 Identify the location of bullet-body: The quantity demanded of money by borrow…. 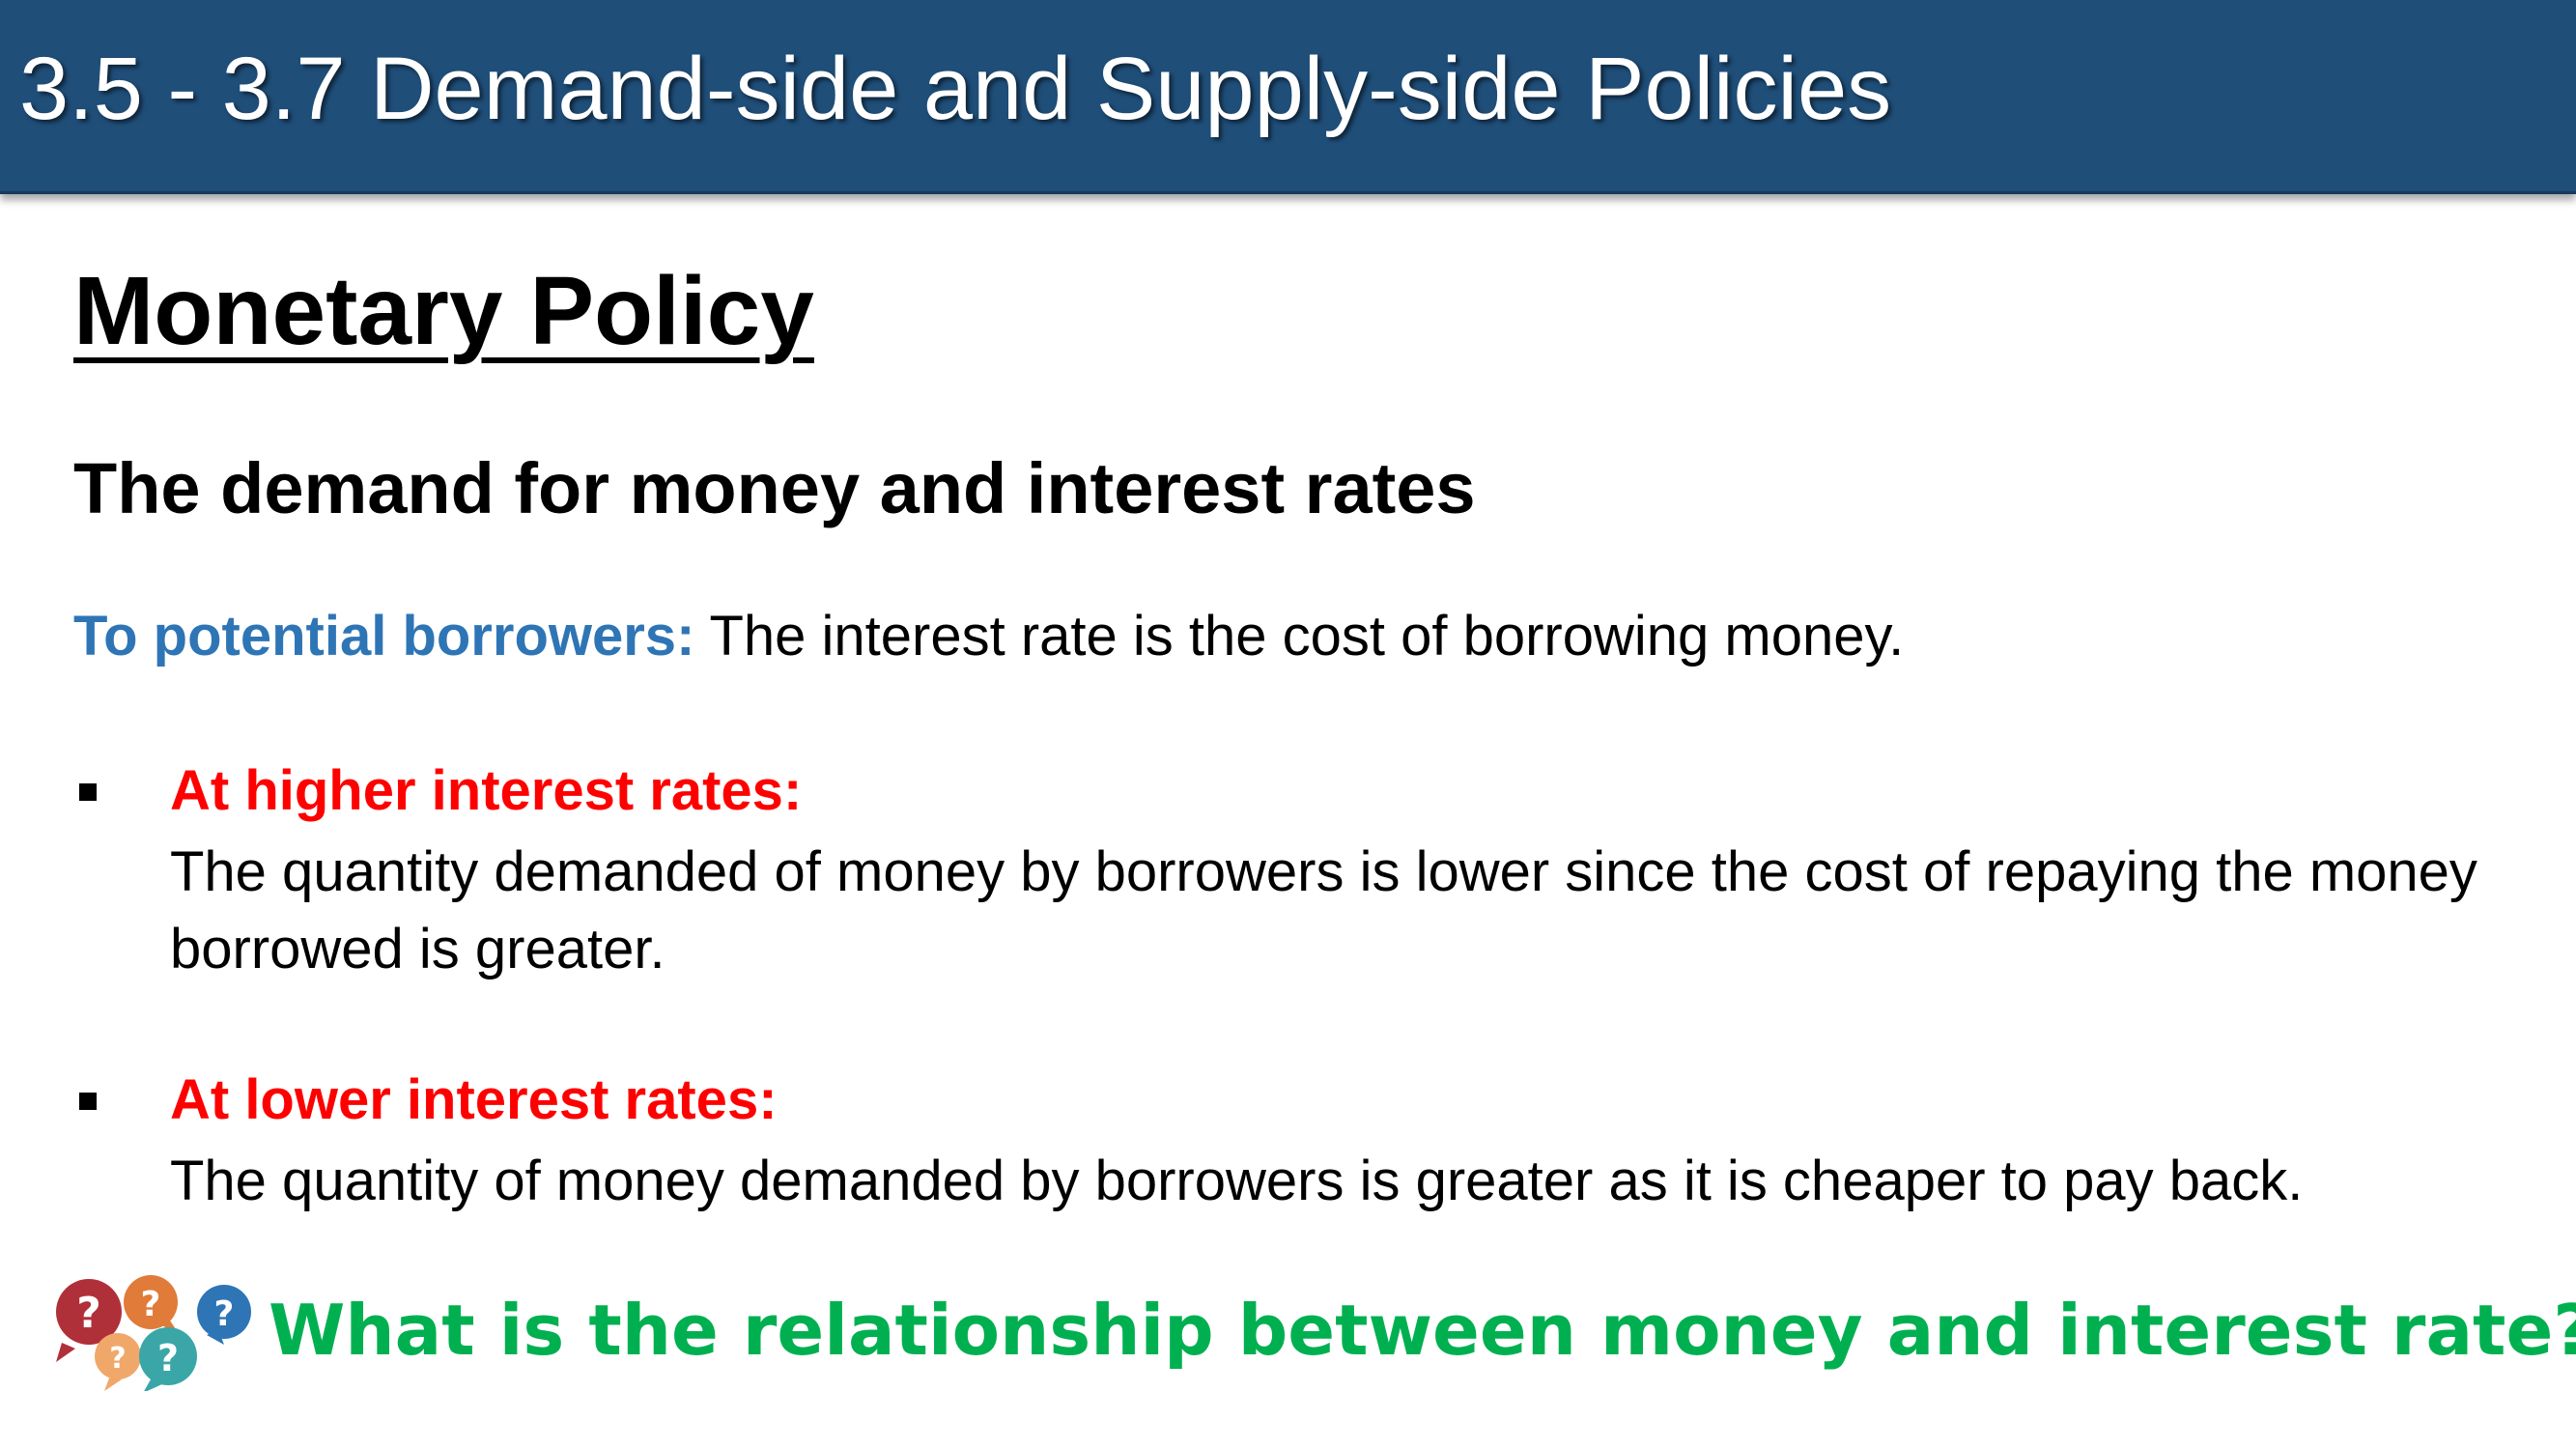
(1323, 910).